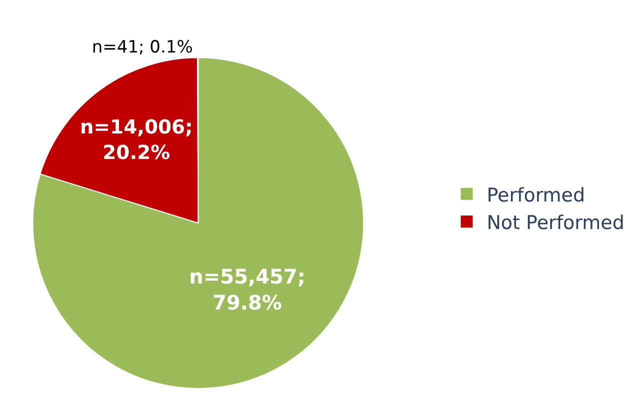 This screenshot has width=635, height=401. I want to click on data-label: n=55,457; 79.8%, so click(247, 289).